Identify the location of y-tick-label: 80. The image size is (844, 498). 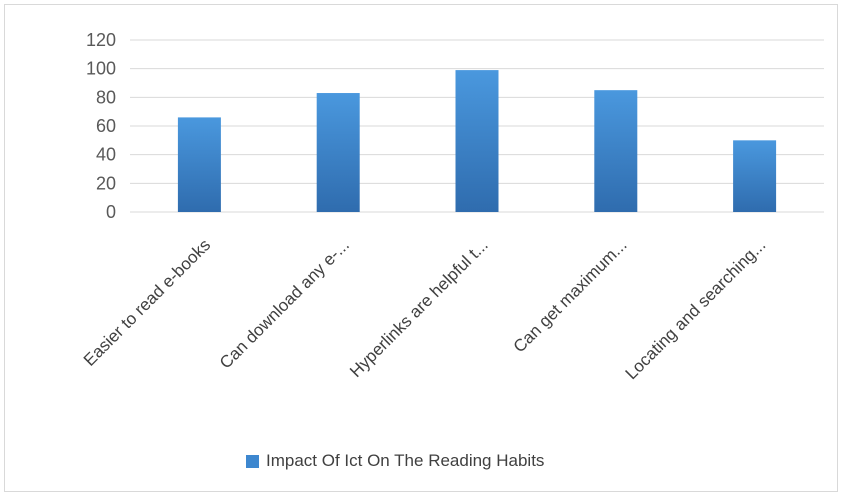
(106, 97).